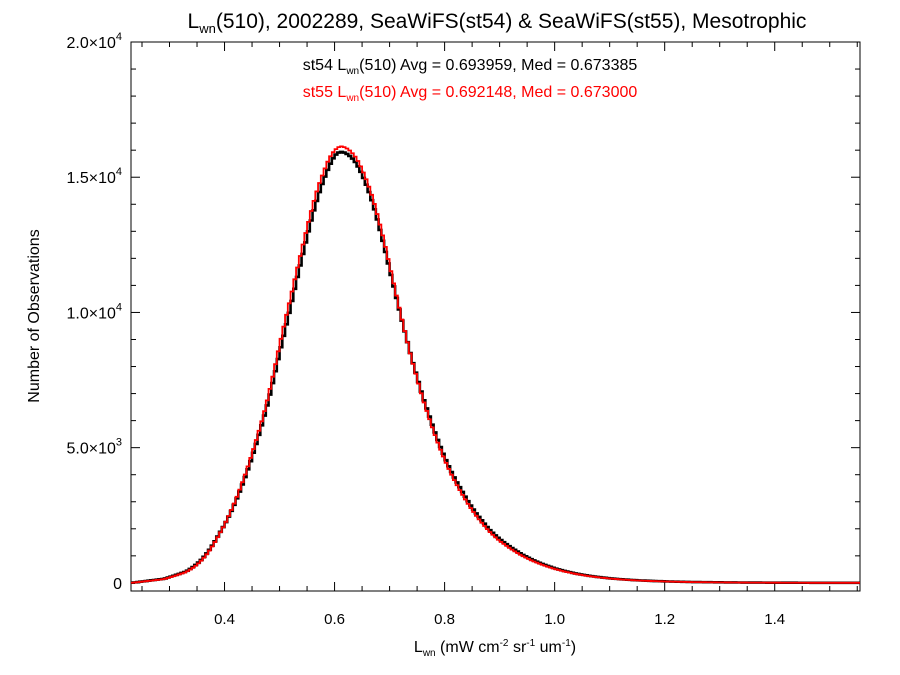 This screenshot has width=900, height=675. Describe the element at coordinates (90, 43) in the screenshot. I see `y-tick-mantissa: 2.0×10` at that location.